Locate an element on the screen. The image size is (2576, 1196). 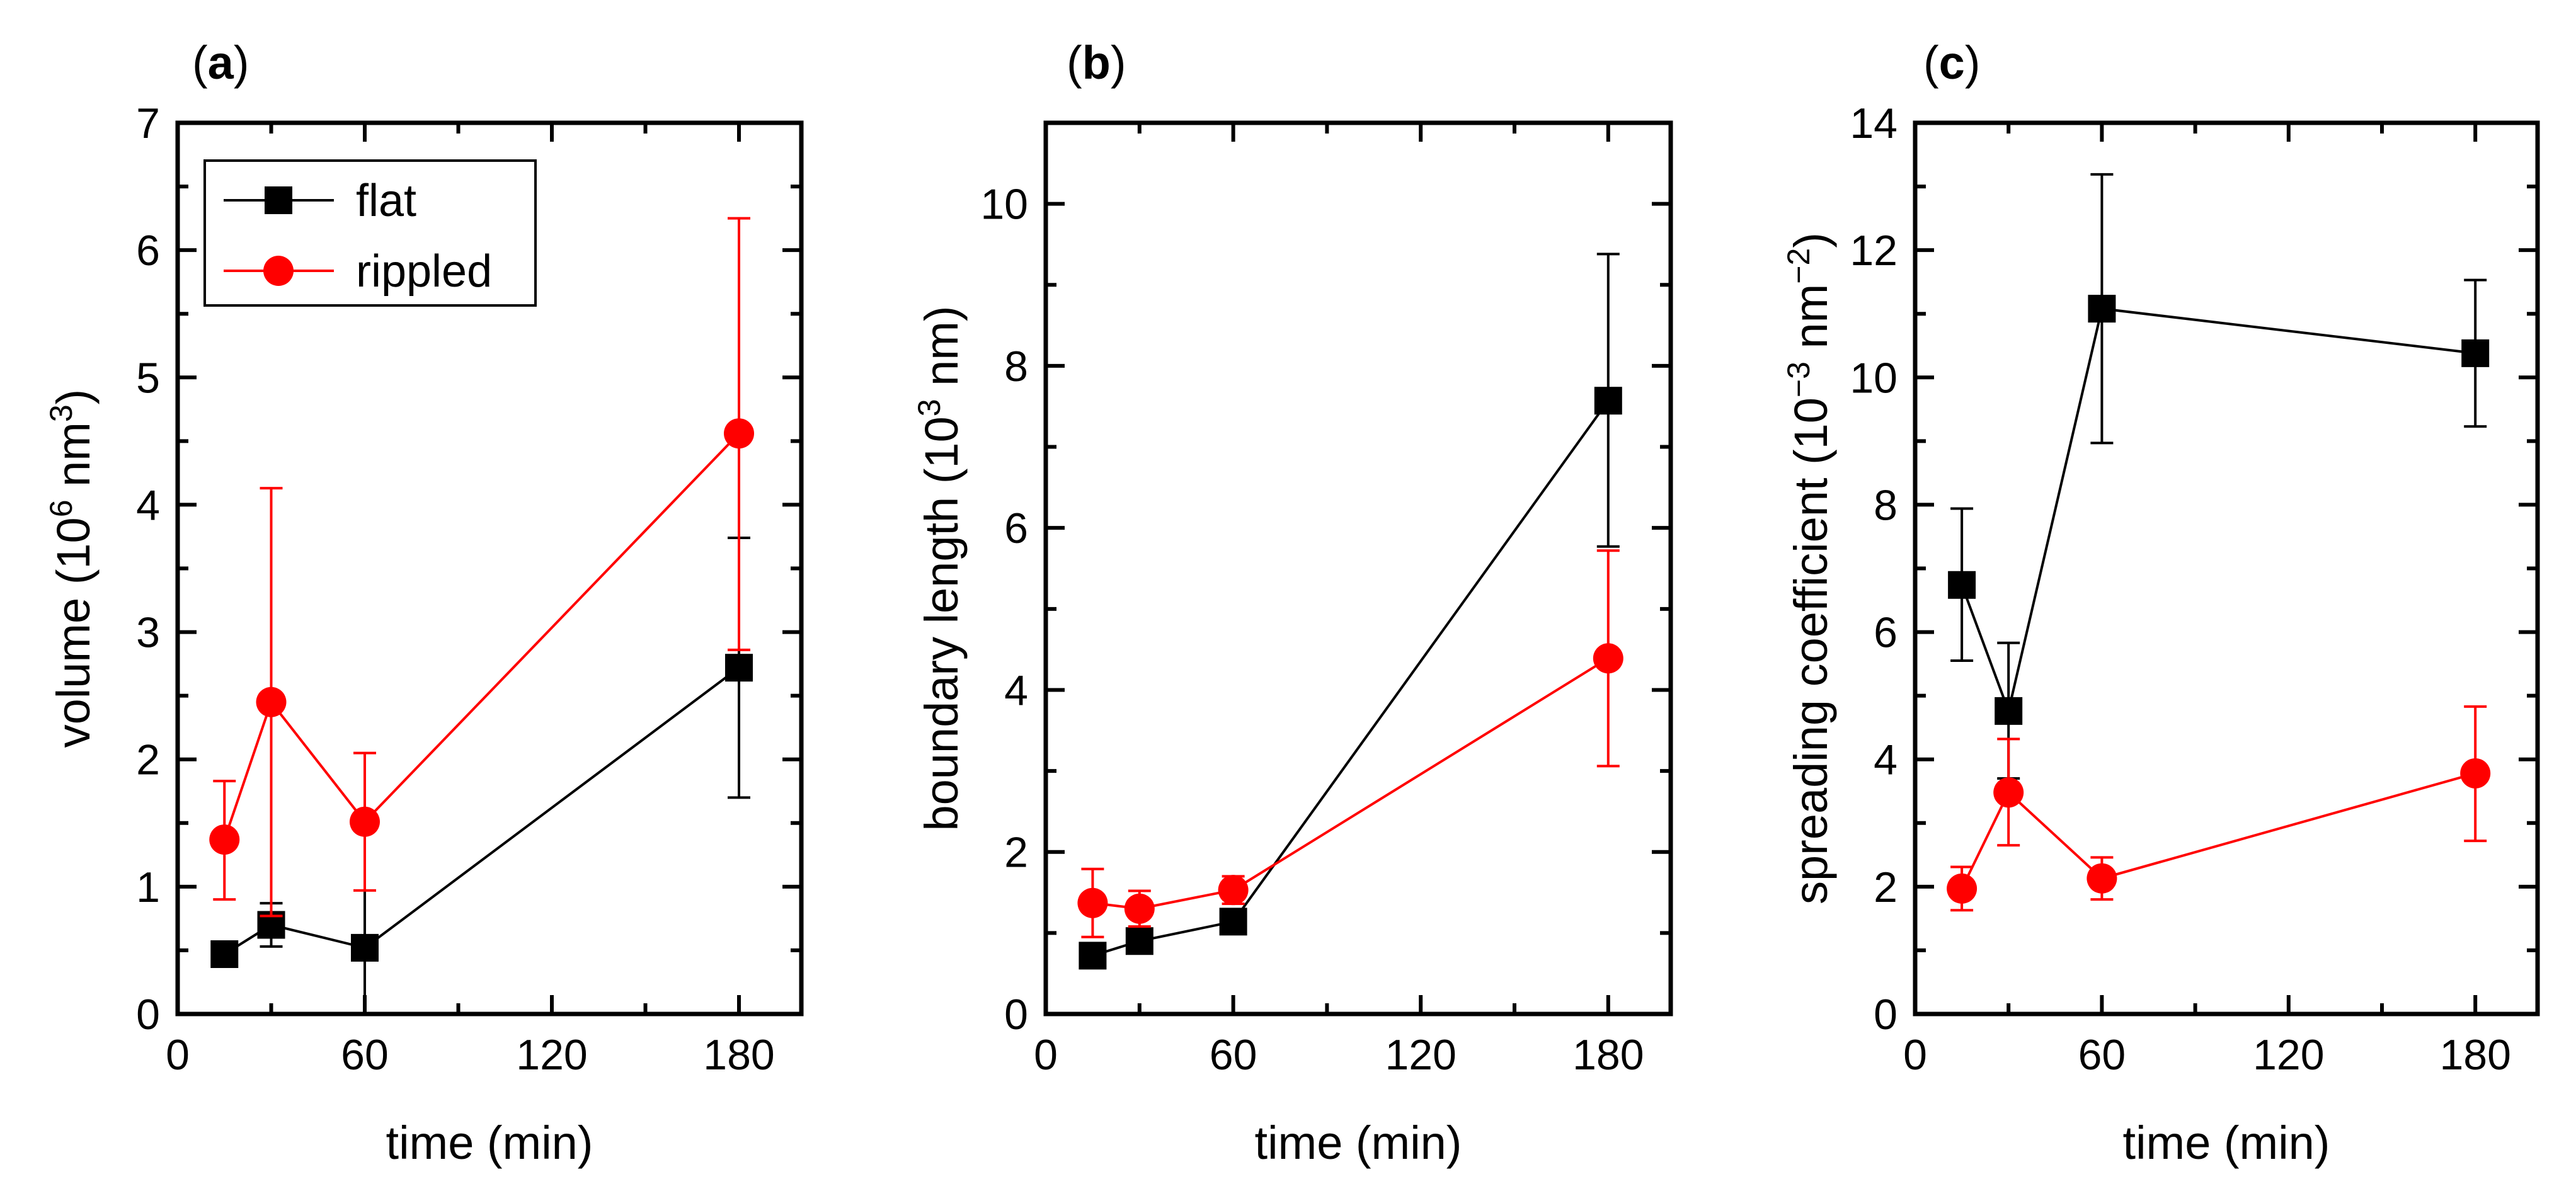
panel-label: (c) is located at coordinates (1951, 63).